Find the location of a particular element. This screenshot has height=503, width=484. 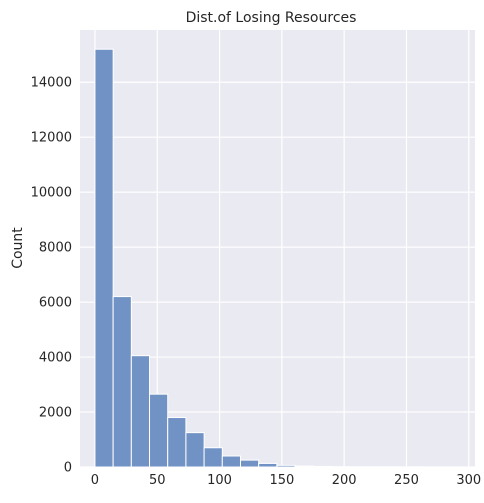

y-tick-label: 8000 is located at coordinates (55, 248).